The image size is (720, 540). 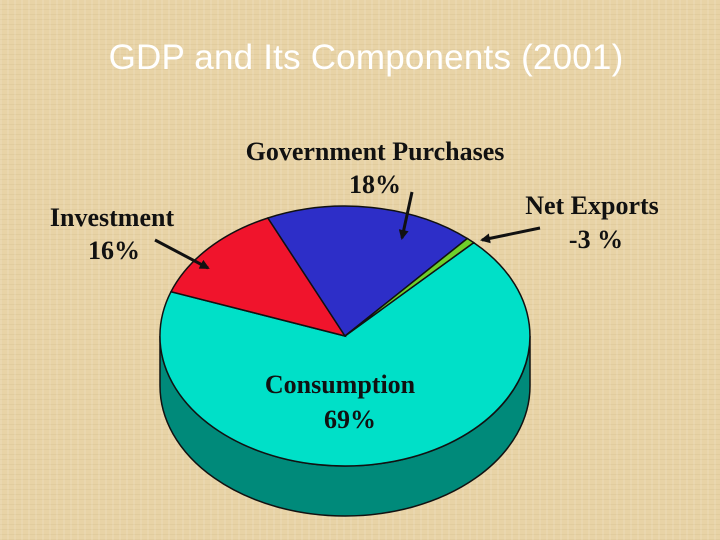 I want to click on arrow-net-exports, so click(x=510, y=235).